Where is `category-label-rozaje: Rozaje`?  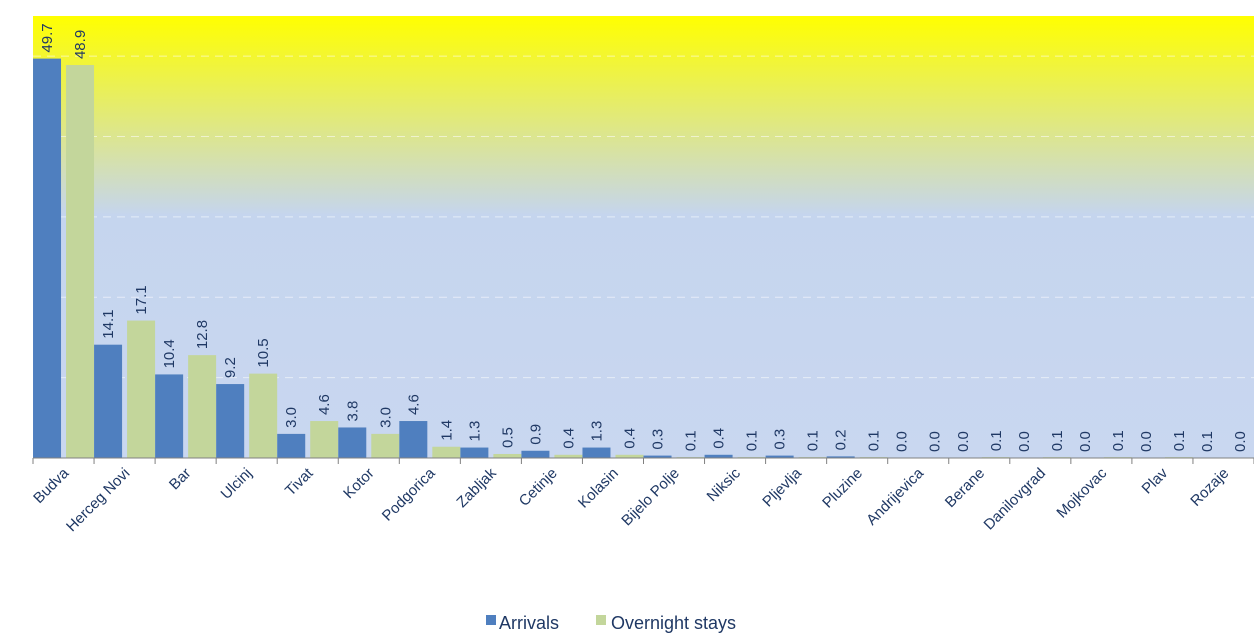 category-label-rozaje: Rozaje is located at coordinates (1209, 487).